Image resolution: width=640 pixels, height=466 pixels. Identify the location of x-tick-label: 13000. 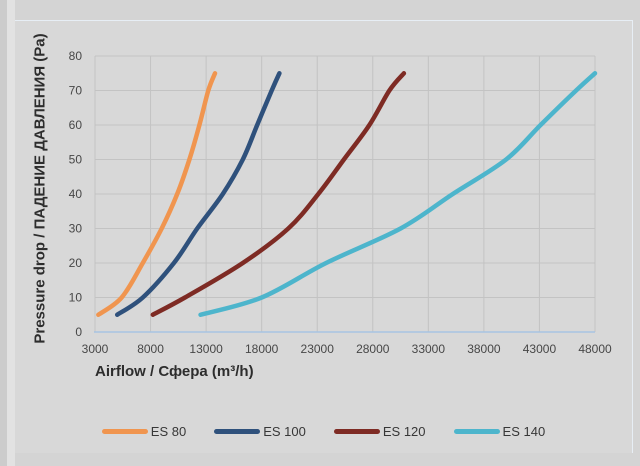
(206, 349).